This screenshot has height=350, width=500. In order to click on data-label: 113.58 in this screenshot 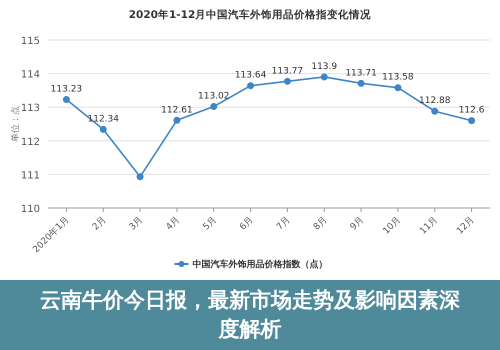, I will do `click(398, 77)`.